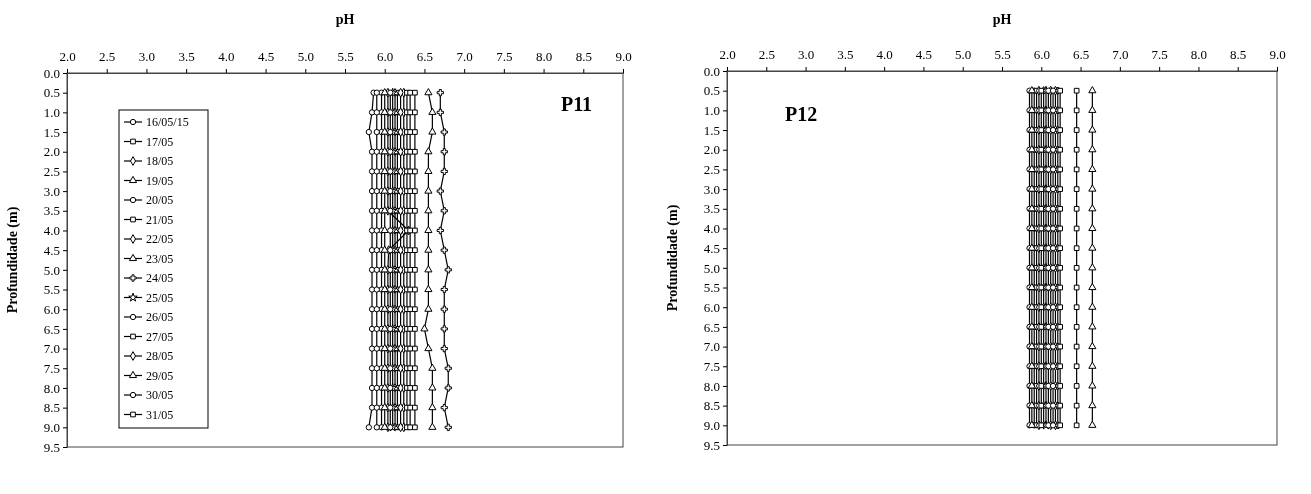  Describe the element at coordinates (160, 317) in the screenshot. I see `legend-label: 26/05` at that location.